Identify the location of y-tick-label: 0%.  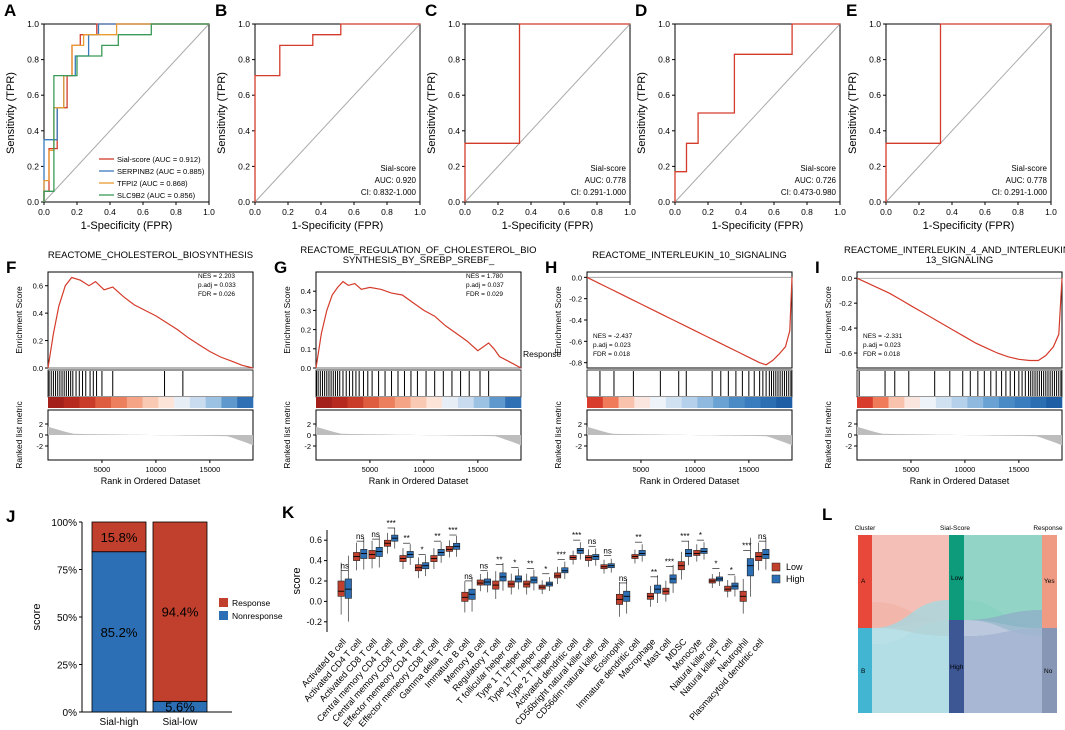
(70, 713).